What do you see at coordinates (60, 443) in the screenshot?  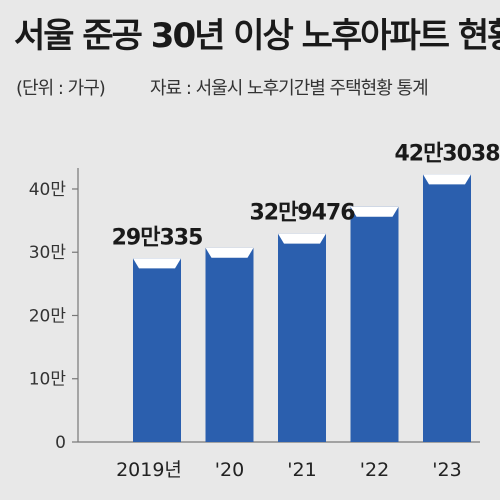 I see `y-tick-label: 0` at bounding box center [60, 443].